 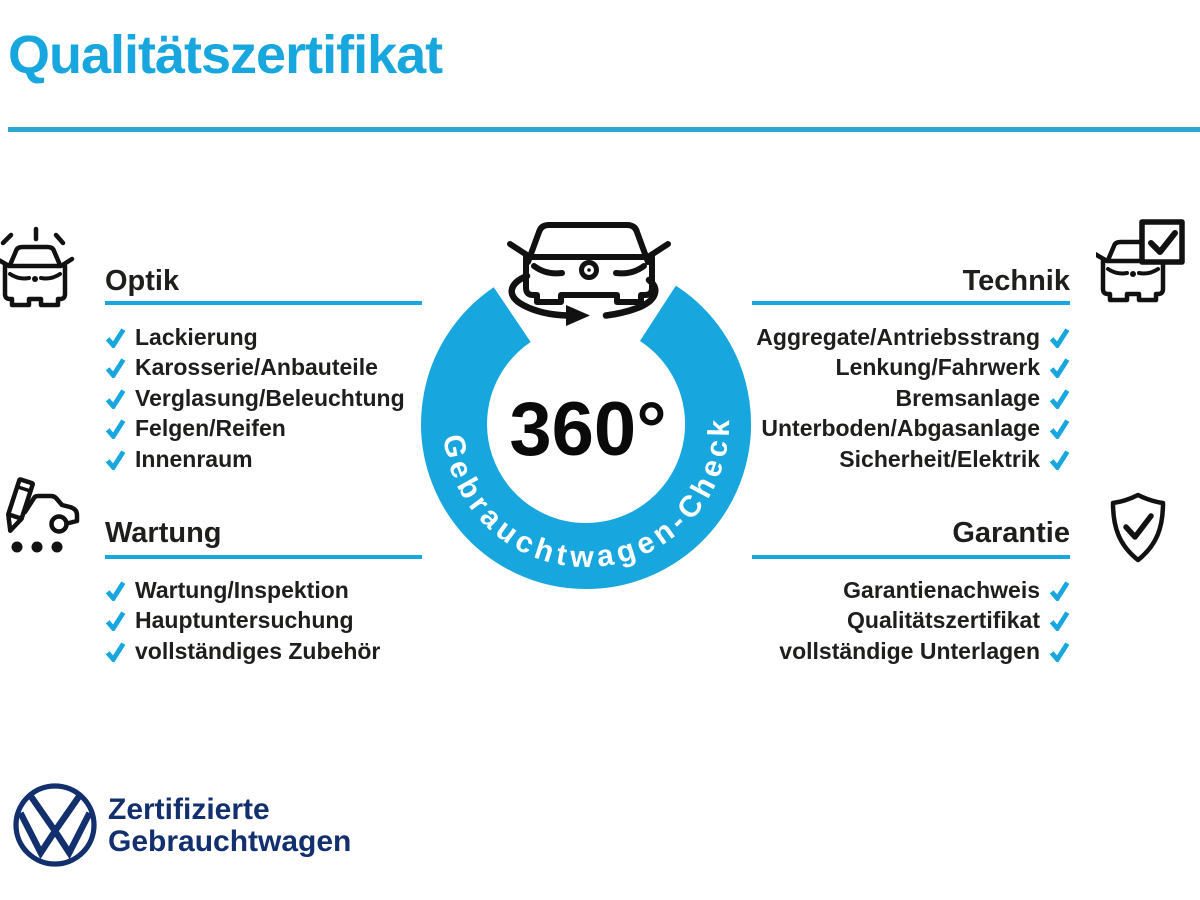 What do you see at coordinates (939, 458) in the screenshot?
I see `check-item-label: Sicherheit/Elektrik` at bounding box center [939, 458].